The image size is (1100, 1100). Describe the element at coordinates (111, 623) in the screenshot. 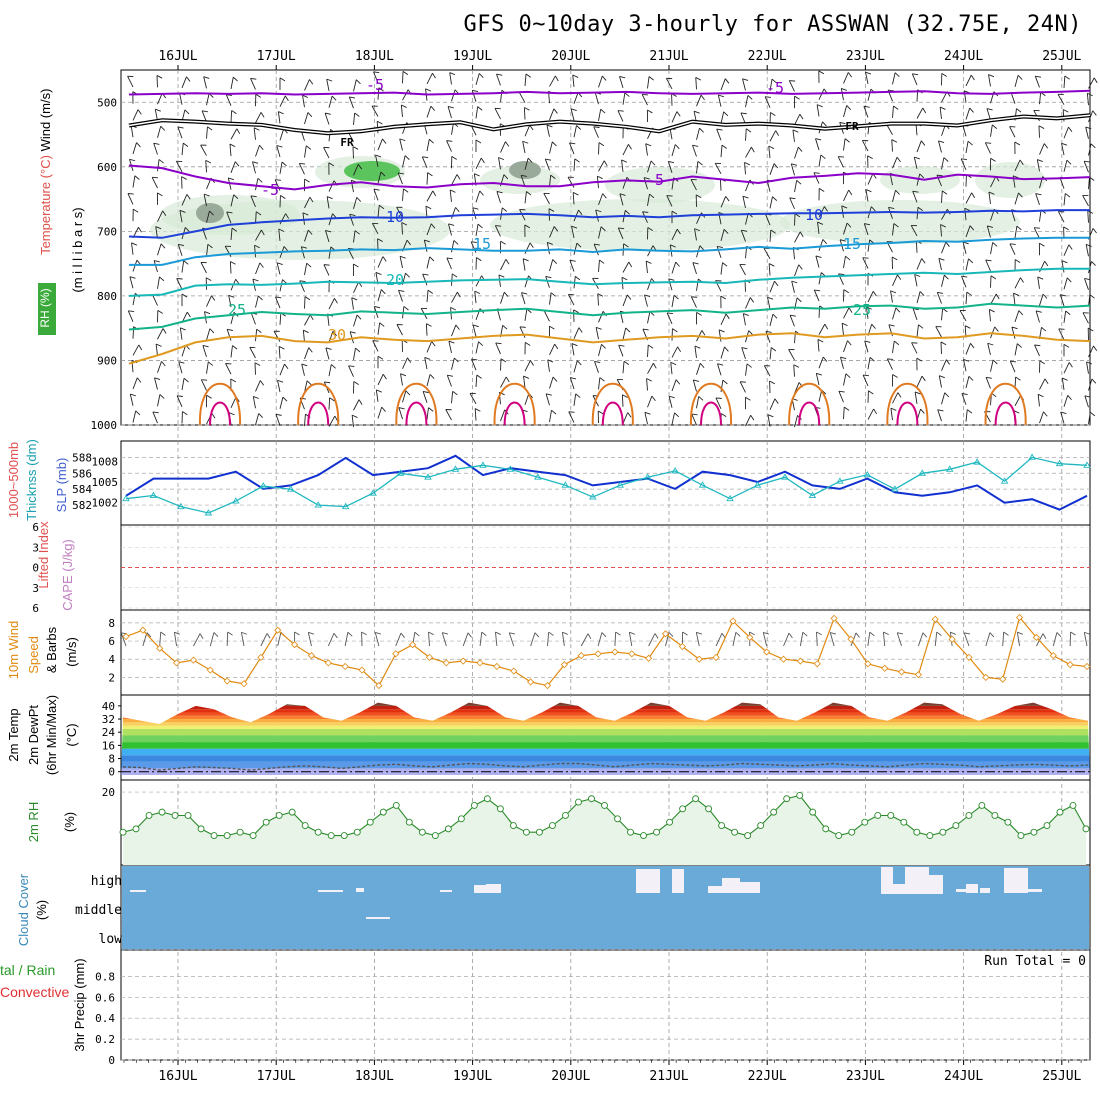

I see `wind-tick-label: 8` at that location.